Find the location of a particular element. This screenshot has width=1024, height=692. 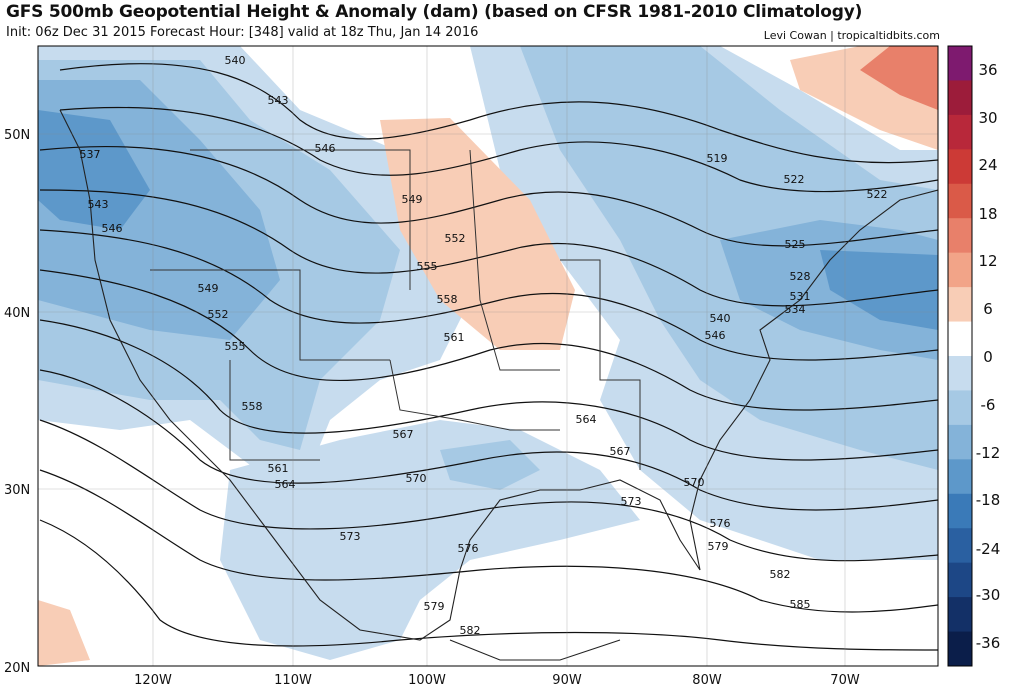

colorbar-label: -12 is located at coordinates (988, 453).